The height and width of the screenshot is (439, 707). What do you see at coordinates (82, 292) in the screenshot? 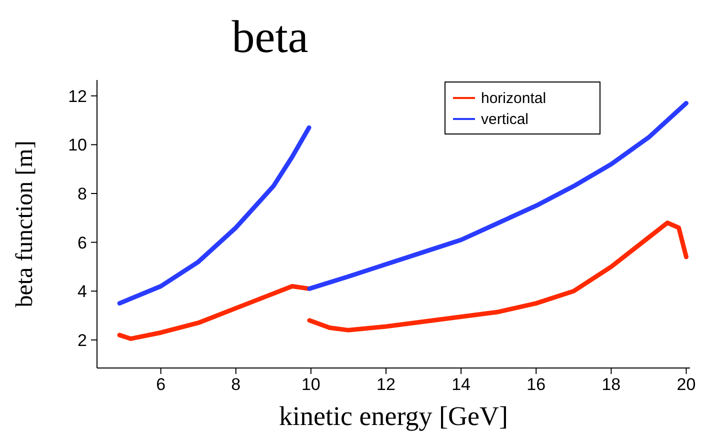
I see `y-tick-label: 4` at bounding box center [82, 292].